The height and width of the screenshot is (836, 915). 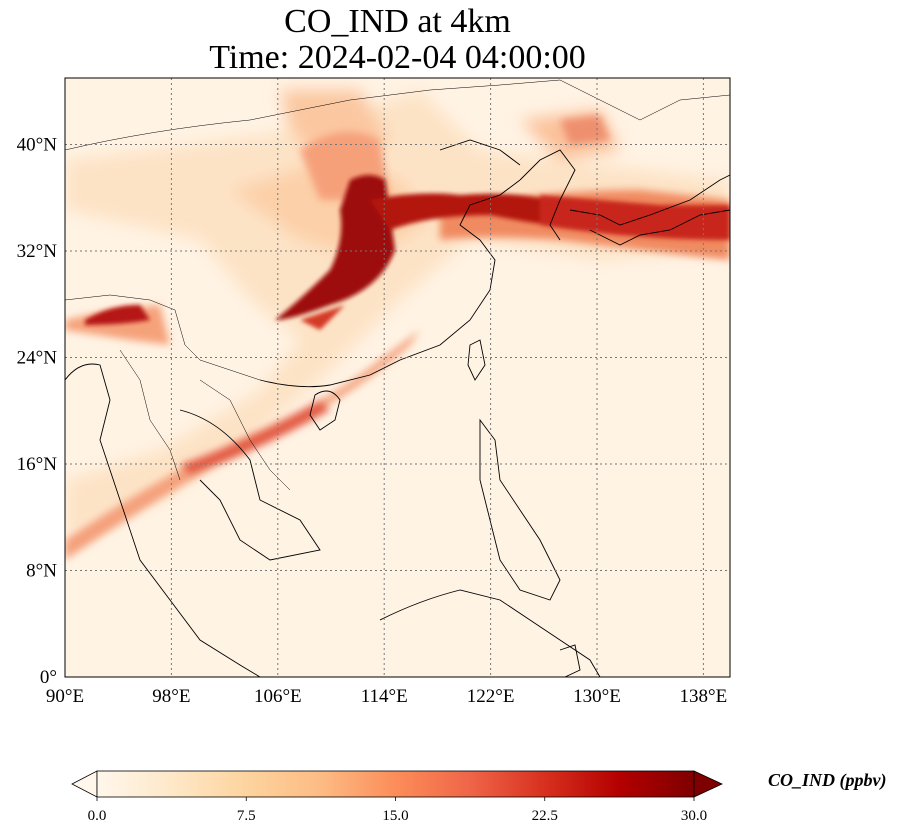 What do you see at coordinates (246, 816) in the screenshot?
I see `colorbar-tick-label: 7.5` at bounding box center [246, 816].